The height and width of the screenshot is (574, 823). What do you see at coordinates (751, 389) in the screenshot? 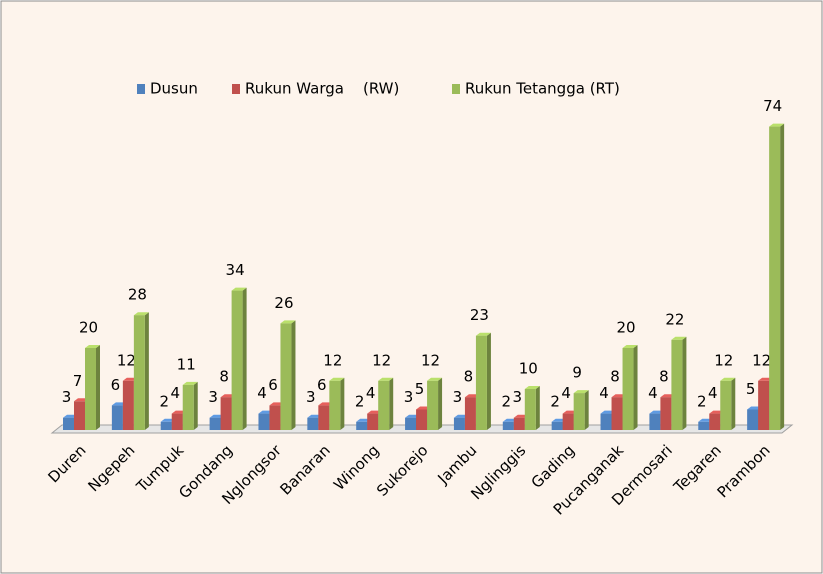
I see `value-label: 5` at bounding box center [751, 389].